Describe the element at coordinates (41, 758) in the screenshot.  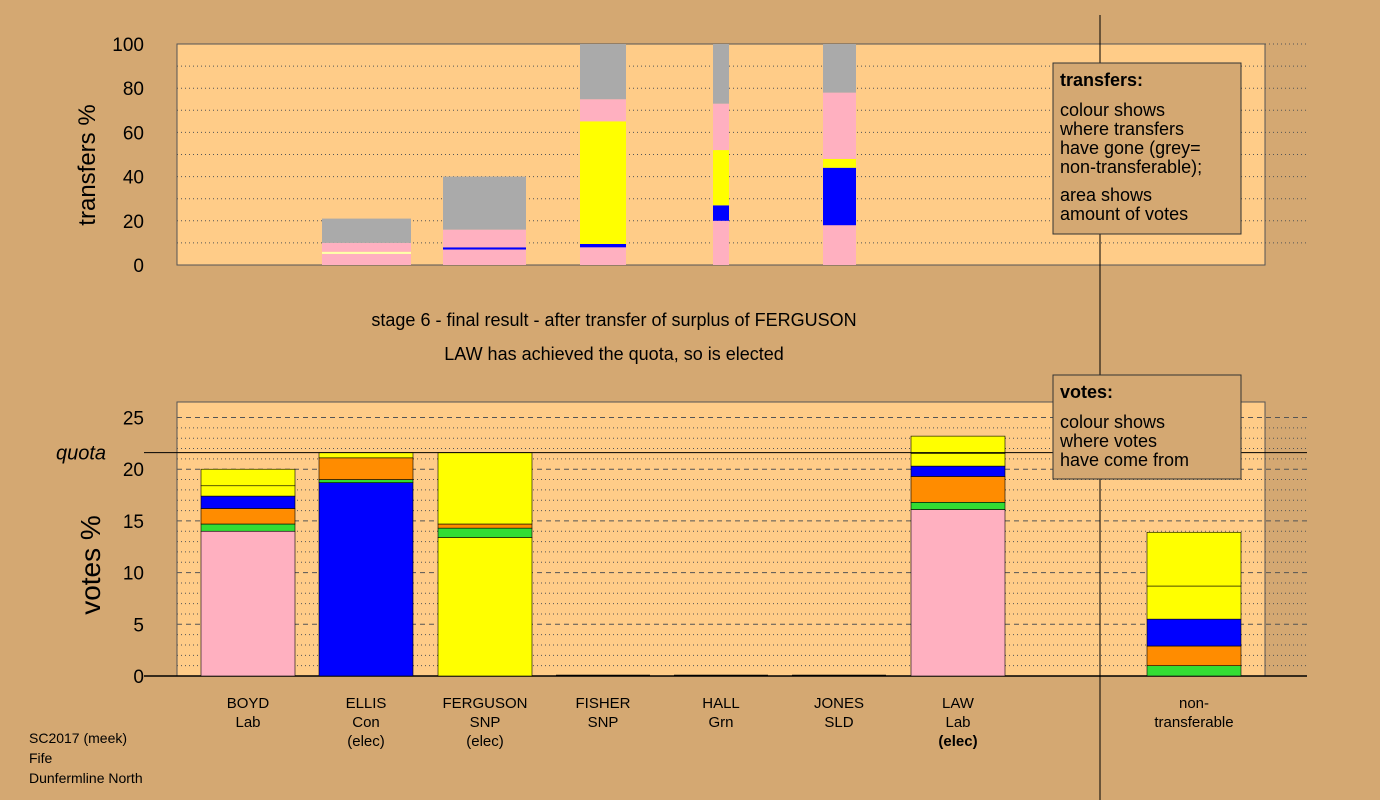
I see `footer-line: Fife` at that location.